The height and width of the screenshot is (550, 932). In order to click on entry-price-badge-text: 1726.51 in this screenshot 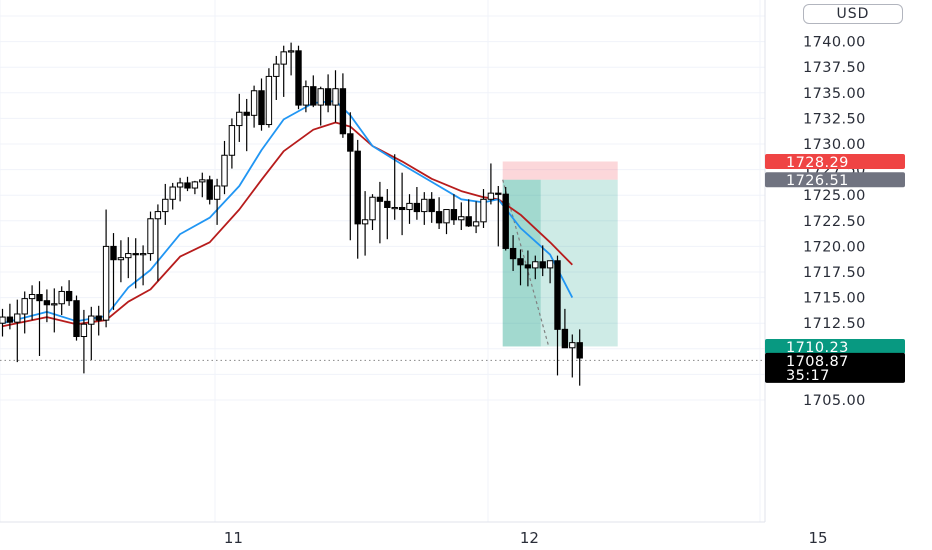, I will do `click(817, 181)`.